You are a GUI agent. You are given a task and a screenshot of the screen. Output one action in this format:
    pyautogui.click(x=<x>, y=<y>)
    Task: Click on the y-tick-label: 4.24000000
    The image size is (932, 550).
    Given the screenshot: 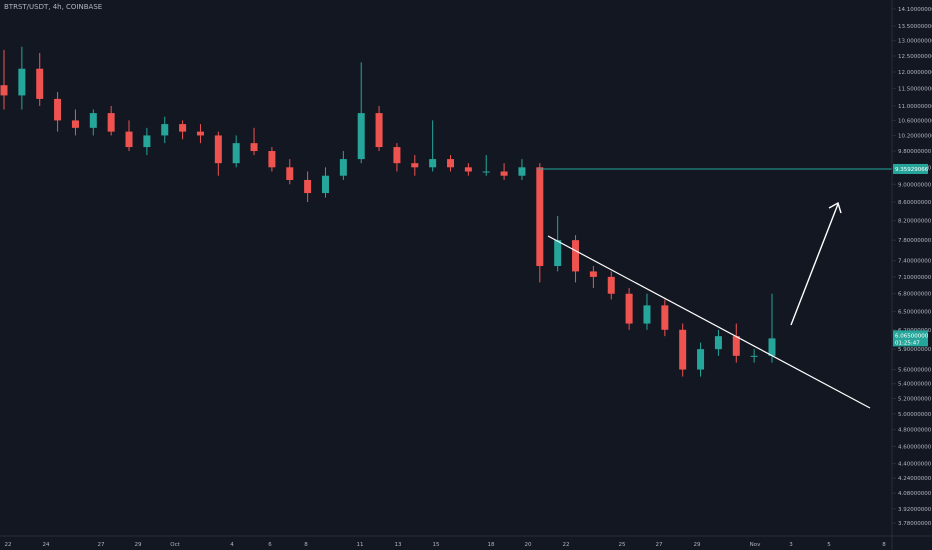 What is the action you would take?
    pyautogui.click(x=915, y=479)
    